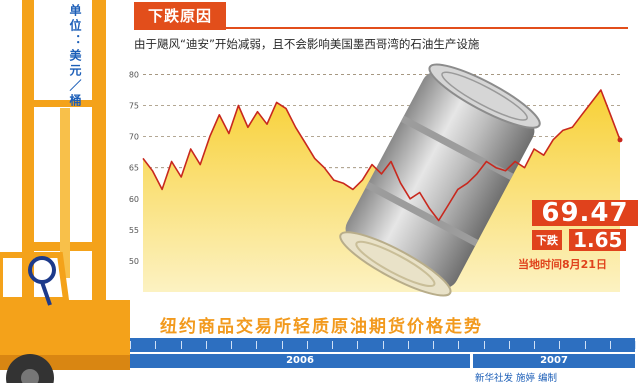  I want to click on y-tick-label: 65, so click(134, 168).